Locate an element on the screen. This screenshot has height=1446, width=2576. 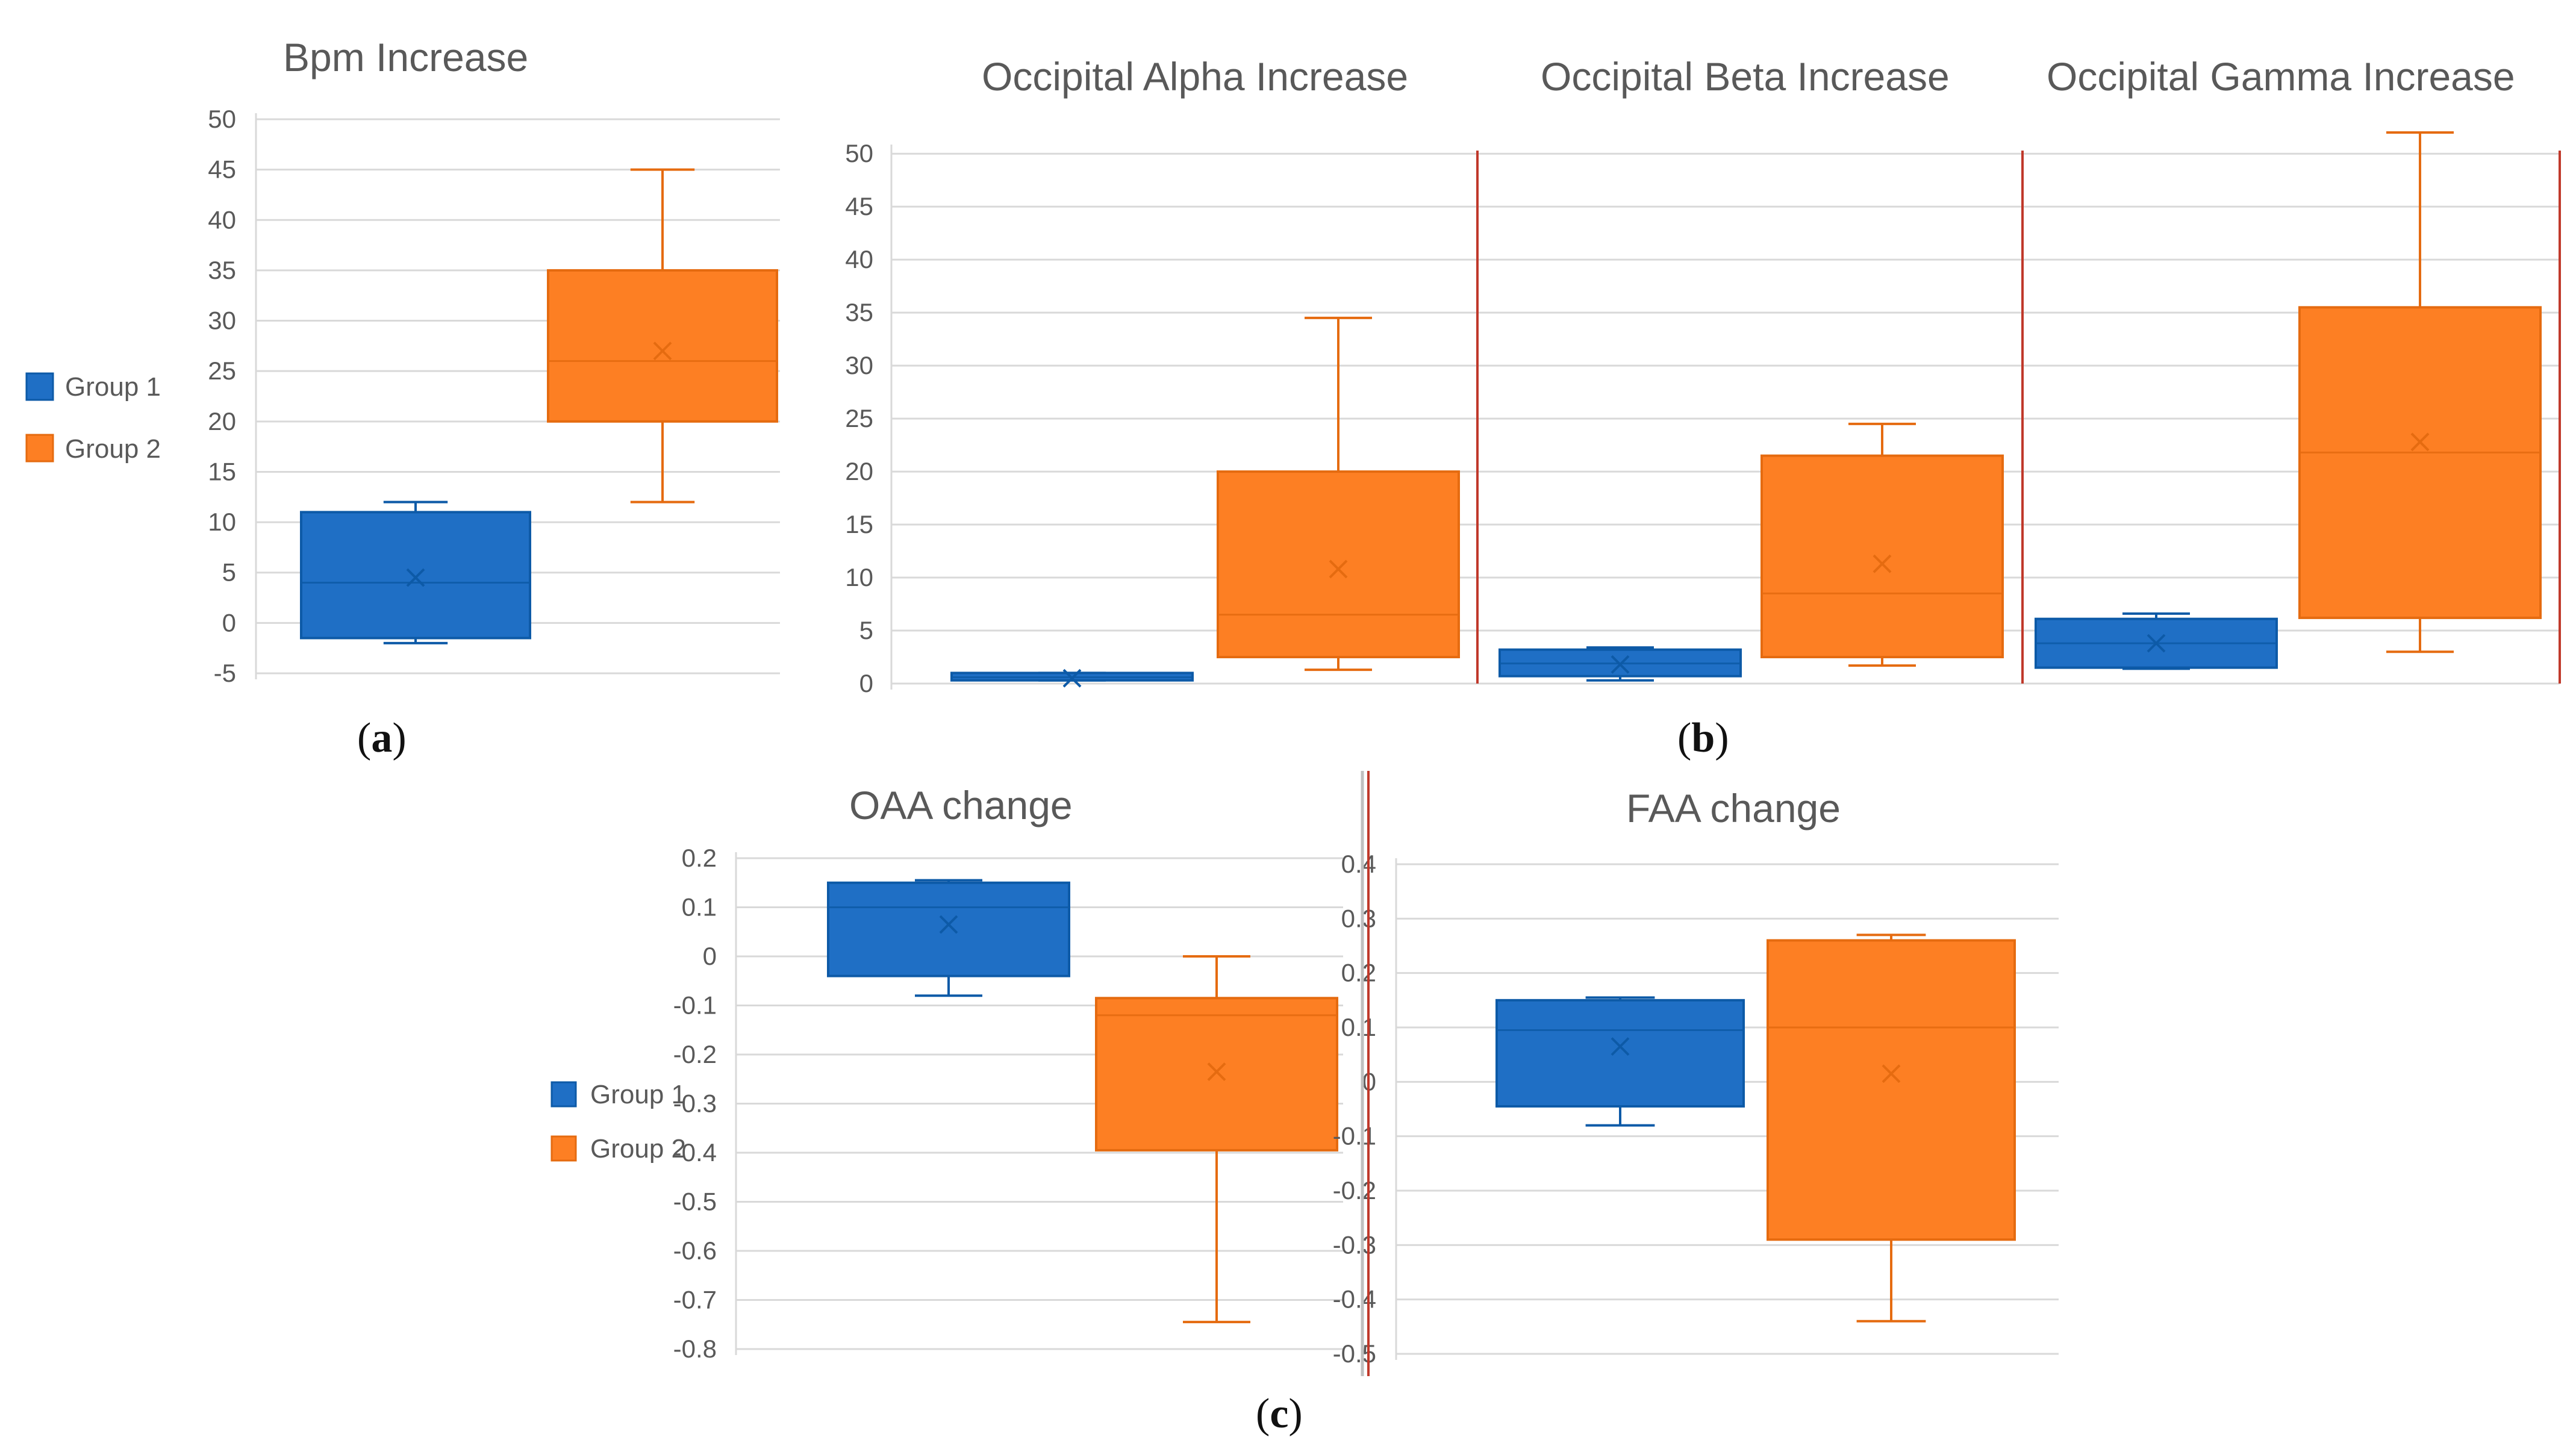
alpha-box-group1 is located at coordinates (1072, 678).